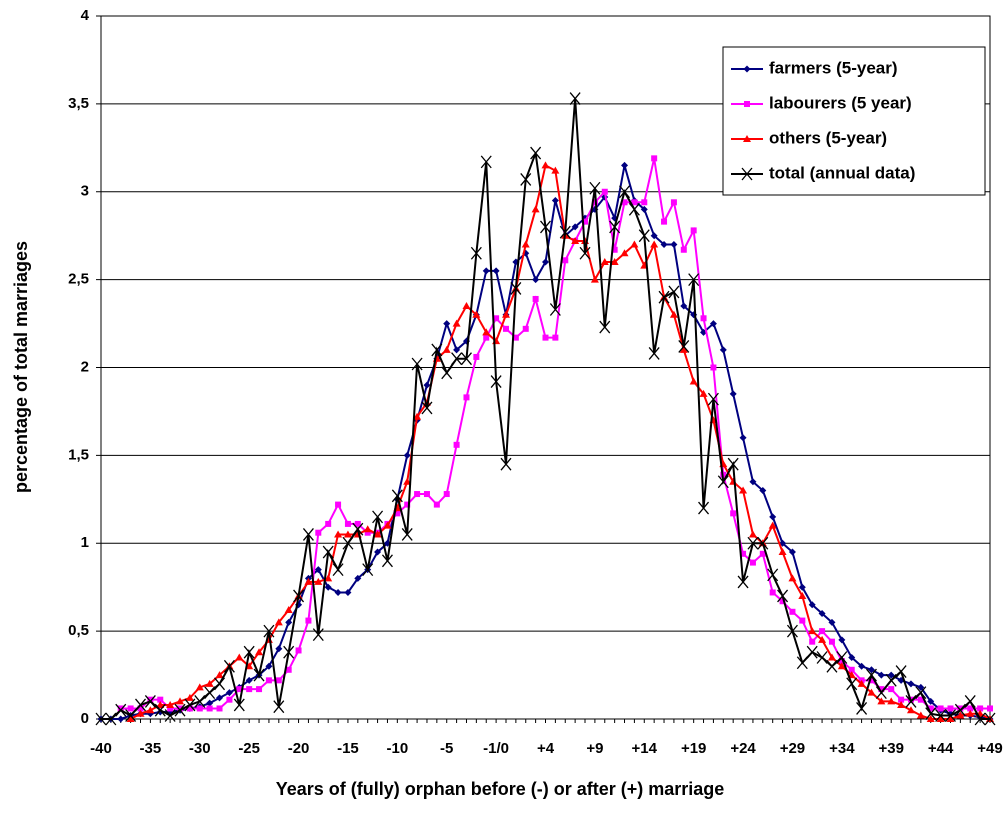 The width and height of the screenshot is (1006, 817). I want to click on legend-label: others (5-year), so click(828, 137).